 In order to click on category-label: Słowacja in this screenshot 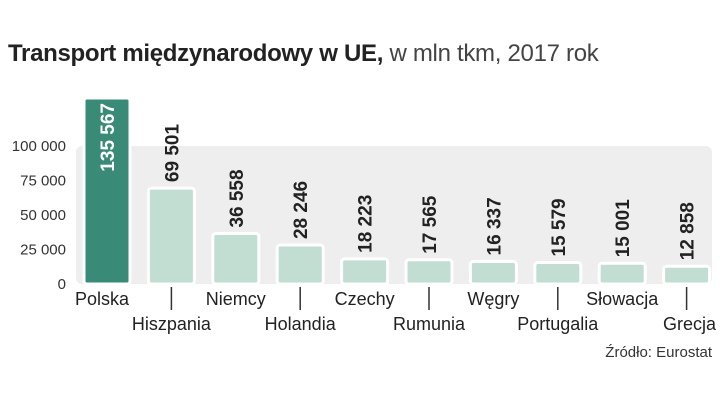, I will do `click(622, 299)`.